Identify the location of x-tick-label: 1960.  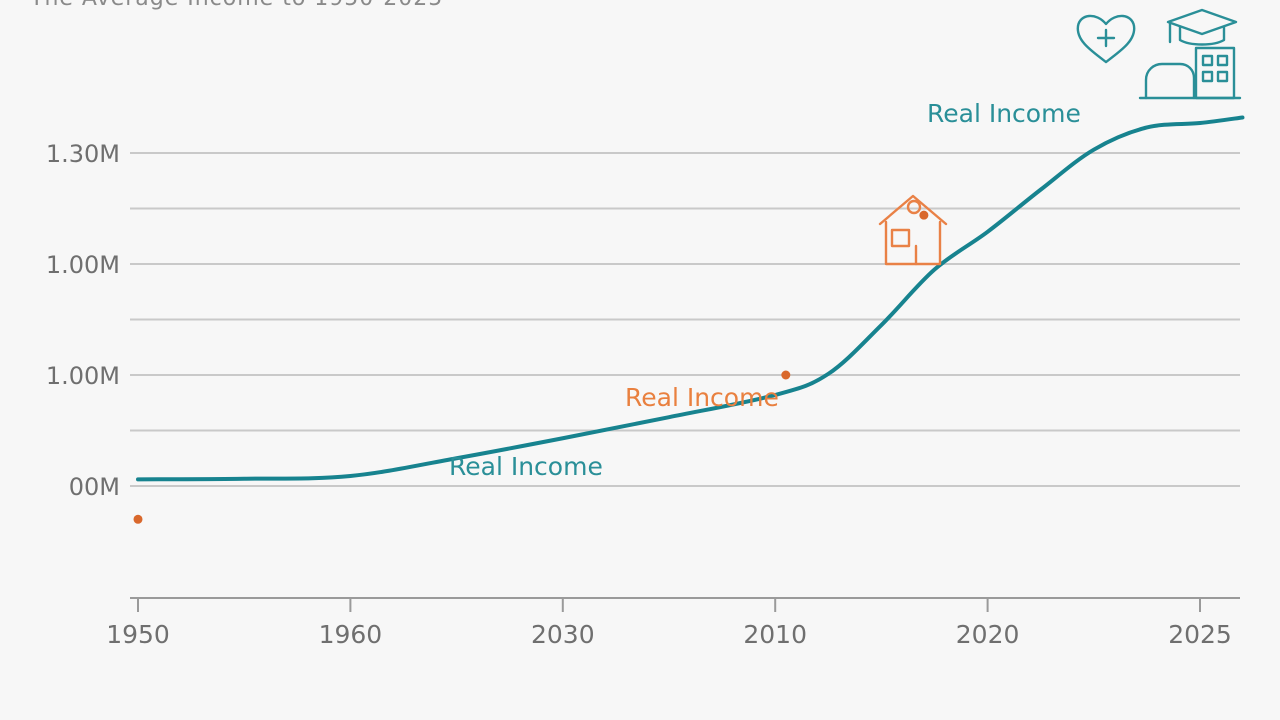
(351, 634).